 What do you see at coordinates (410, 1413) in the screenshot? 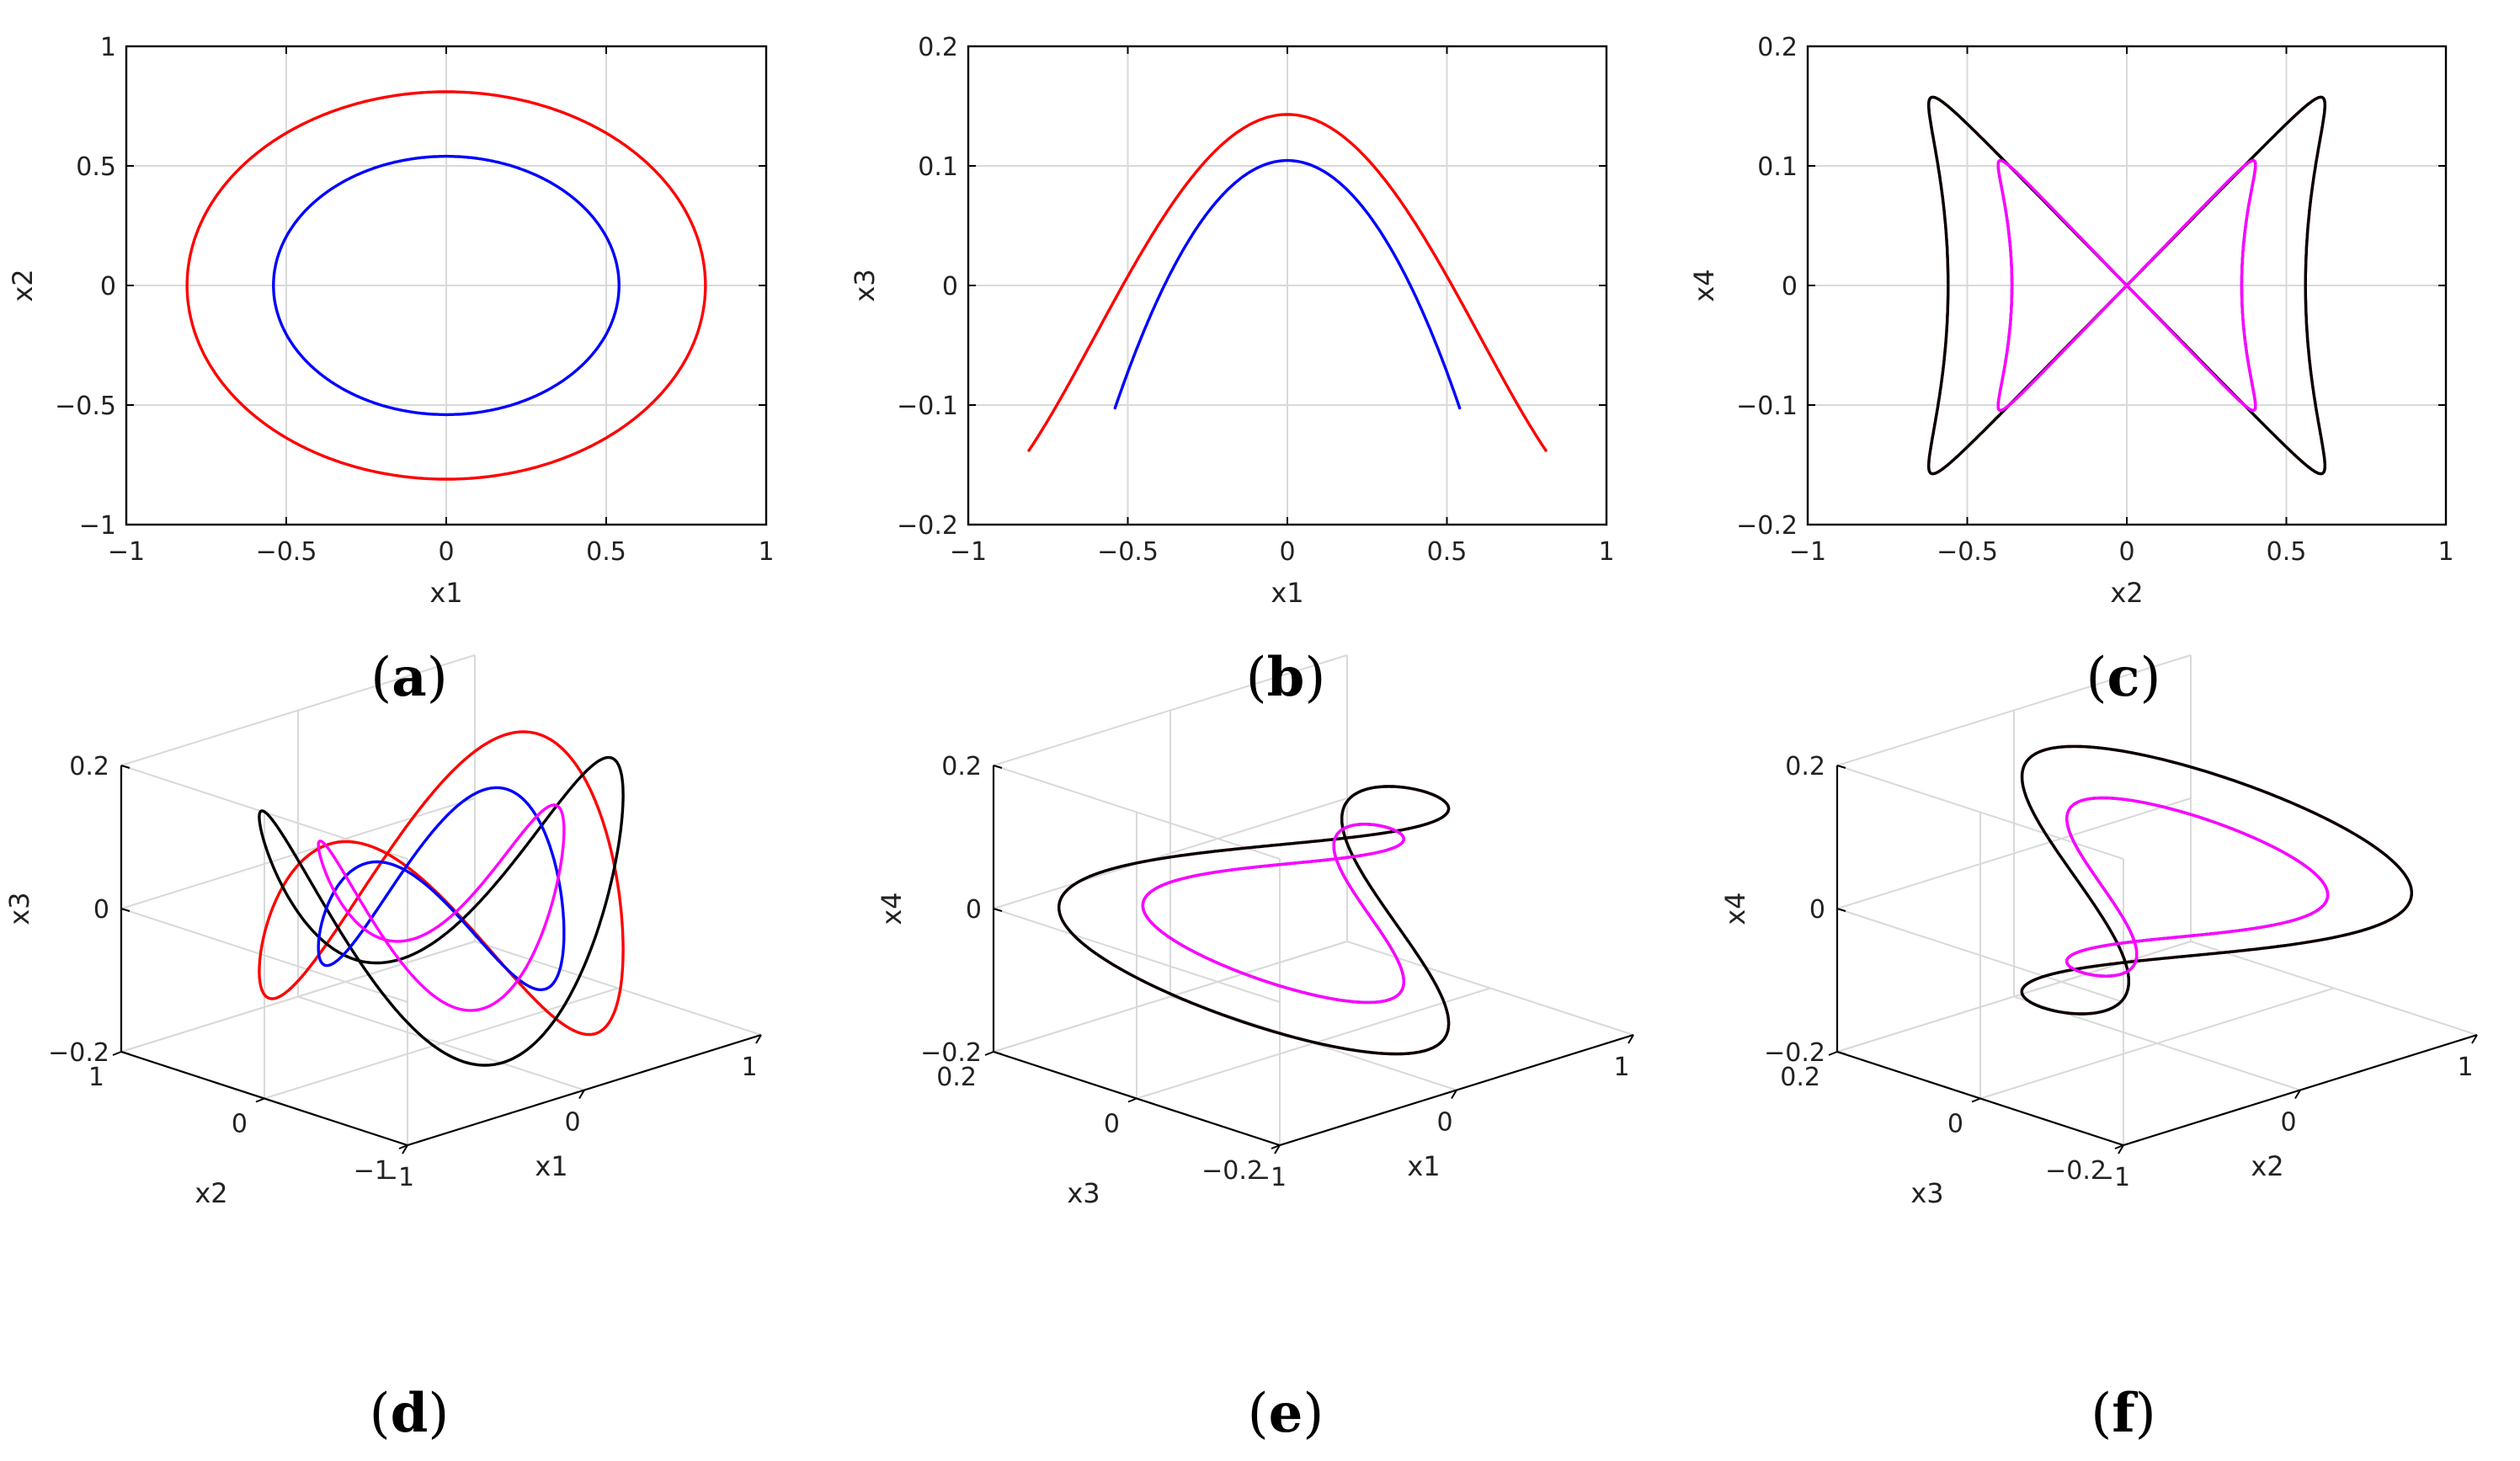
I see `caption-d: (d)` at bounding box center [410, 1413].